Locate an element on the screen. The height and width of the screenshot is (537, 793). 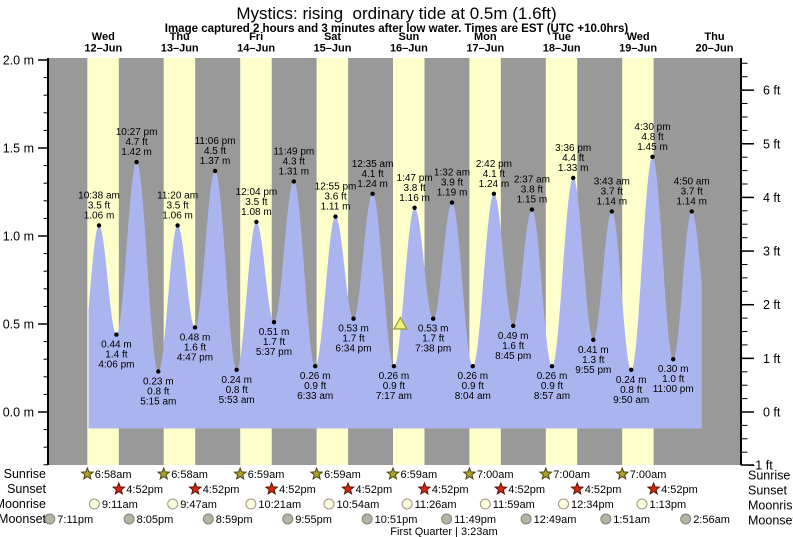
meters-axis-tick-label: 1.5 m is located at coordinates (18, 149).